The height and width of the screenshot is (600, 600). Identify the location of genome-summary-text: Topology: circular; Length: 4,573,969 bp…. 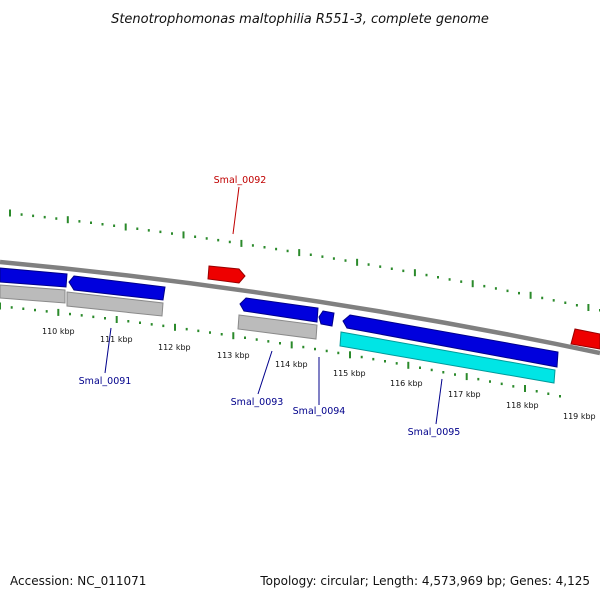
(425, 581).